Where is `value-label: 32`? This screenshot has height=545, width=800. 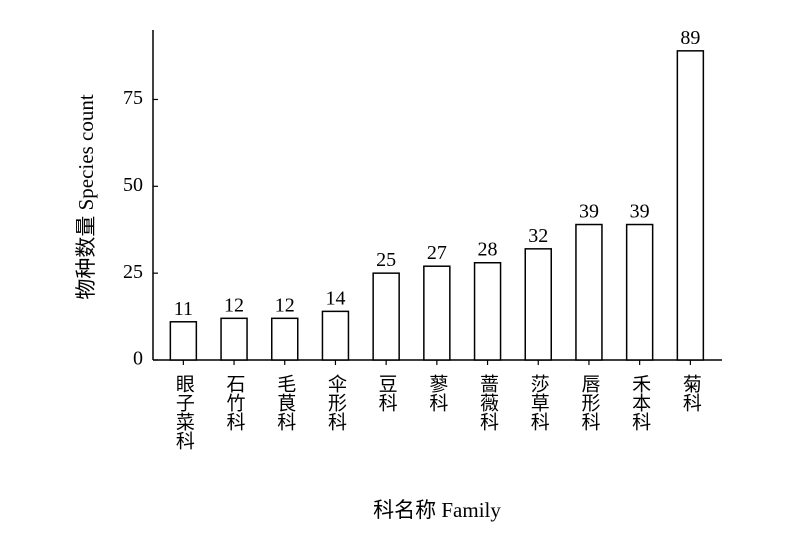
value-label: 32 is located at coordinates (538, 236).